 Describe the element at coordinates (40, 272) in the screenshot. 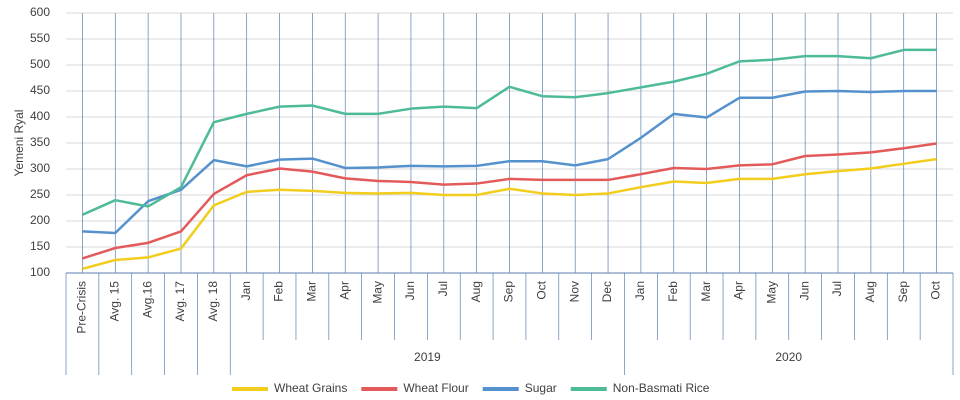

I see `y-tick-label: 100` at that location.